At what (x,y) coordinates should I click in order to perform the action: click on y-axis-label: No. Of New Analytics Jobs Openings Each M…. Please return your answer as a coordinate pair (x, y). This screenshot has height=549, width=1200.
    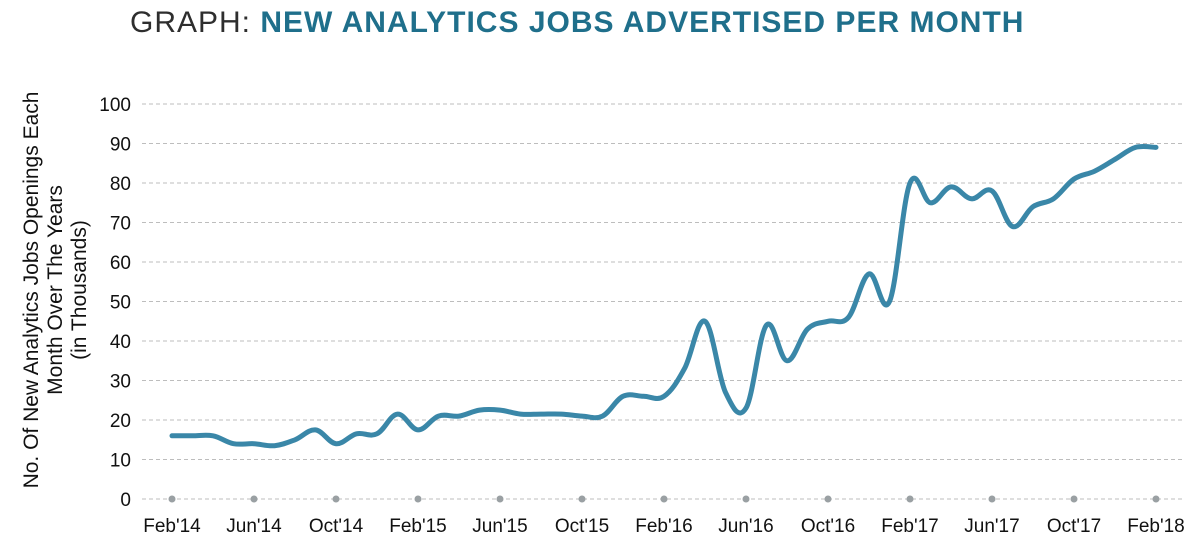
    Looking at the image, I should click on (55, 290).